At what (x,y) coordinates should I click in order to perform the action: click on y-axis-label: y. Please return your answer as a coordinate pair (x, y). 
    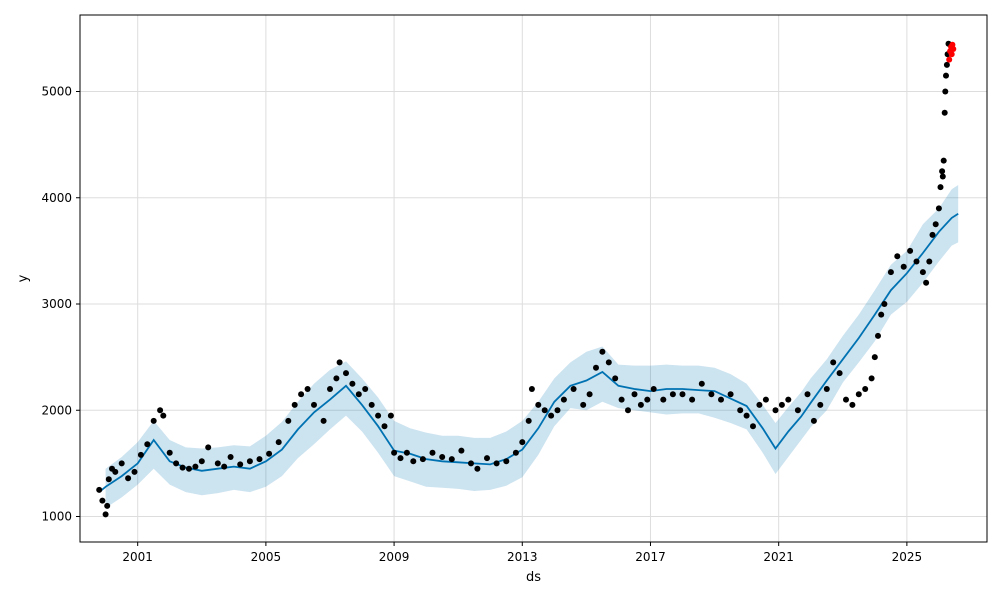
    Looking at the image, I should click on (23, 278).